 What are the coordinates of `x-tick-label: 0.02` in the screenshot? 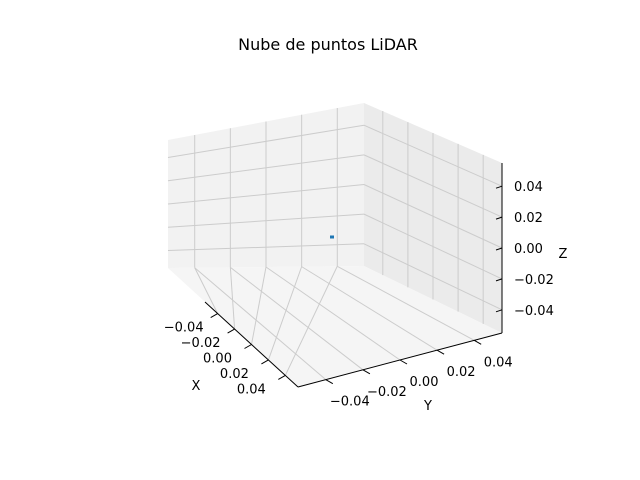 It's located at (234, 374).